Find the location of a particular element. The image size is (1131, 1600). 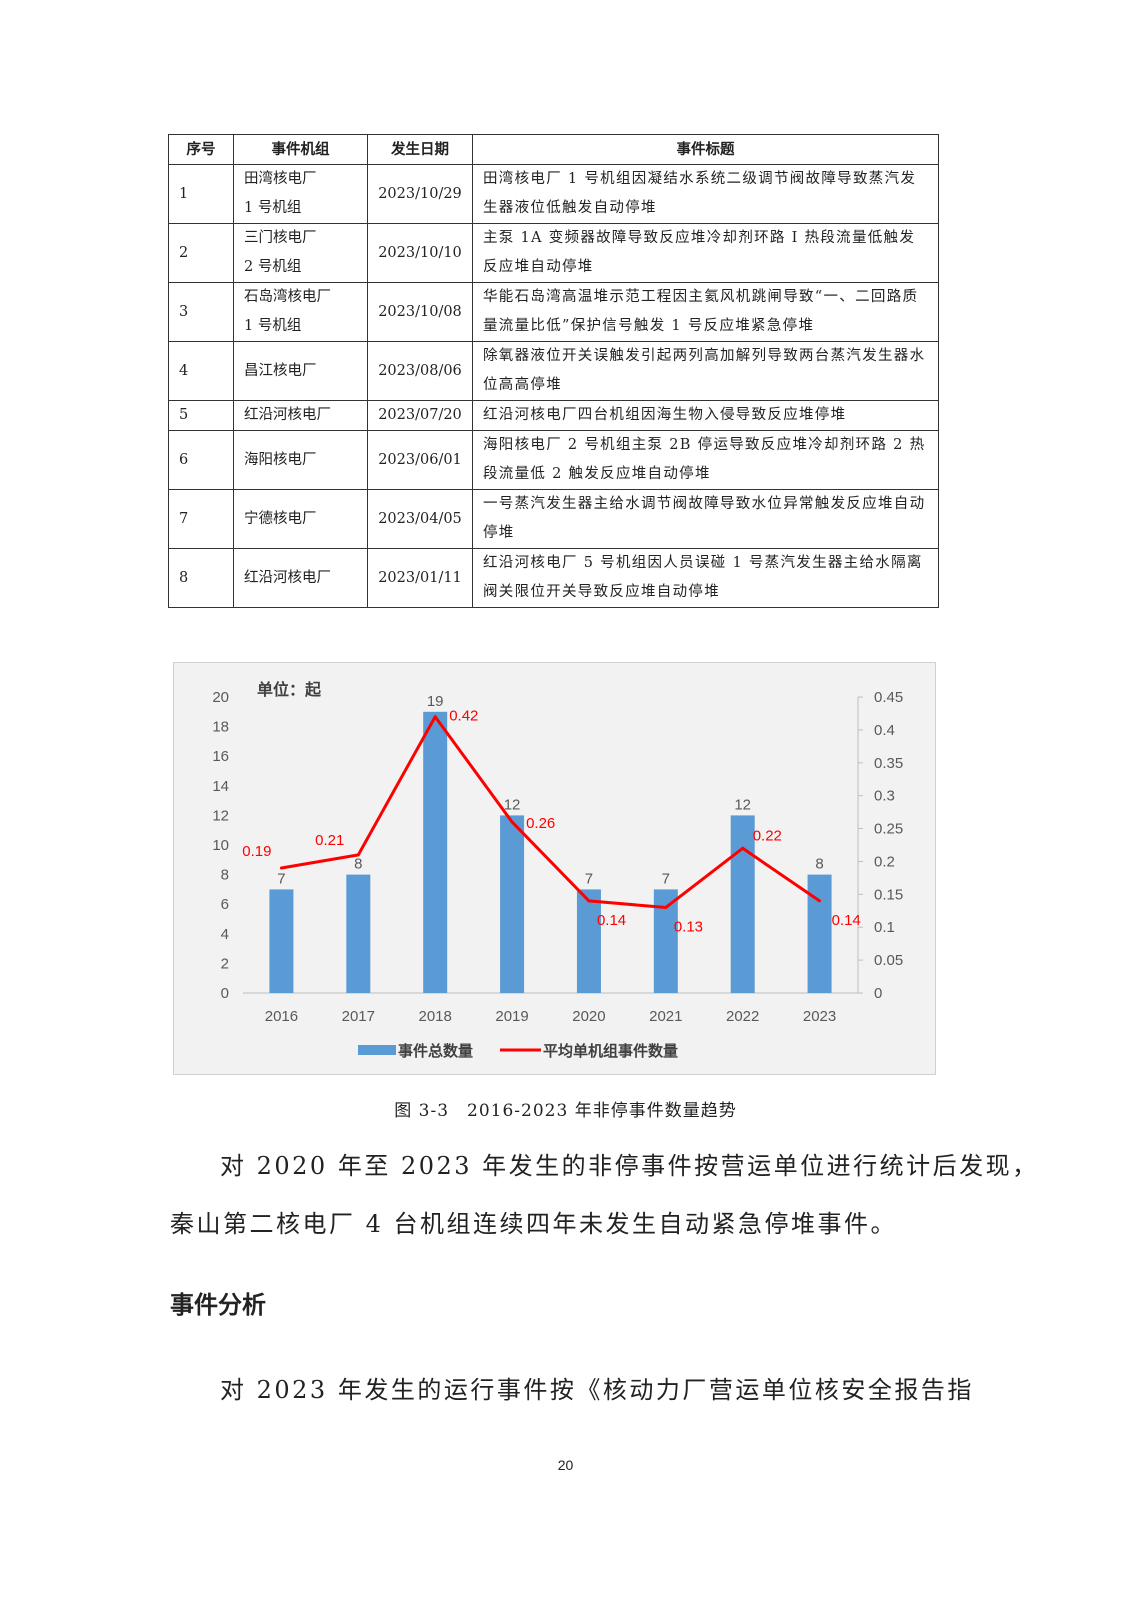

legend-bar-swatch is located at coordinates (377, 1050).